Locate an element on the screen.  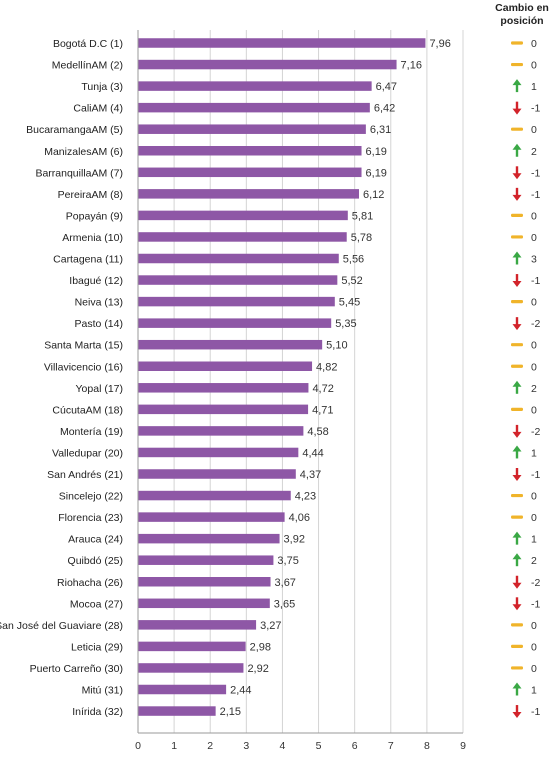
category-label: ManizalesAM (6) is located at coordinates (83, 152).